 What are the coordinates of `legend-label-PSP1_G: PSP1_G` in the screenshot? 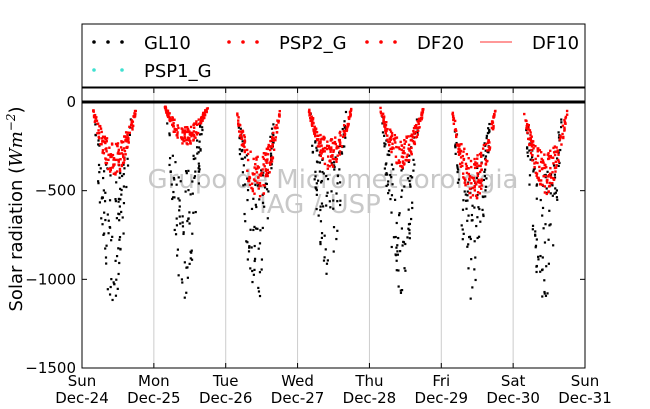 It's located at (178, 71).